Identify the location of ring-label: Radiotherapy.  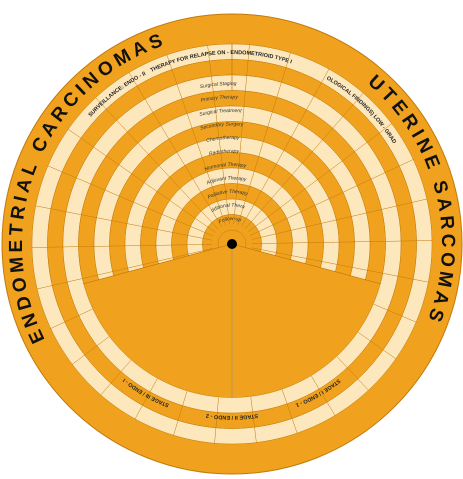
(223, 152).